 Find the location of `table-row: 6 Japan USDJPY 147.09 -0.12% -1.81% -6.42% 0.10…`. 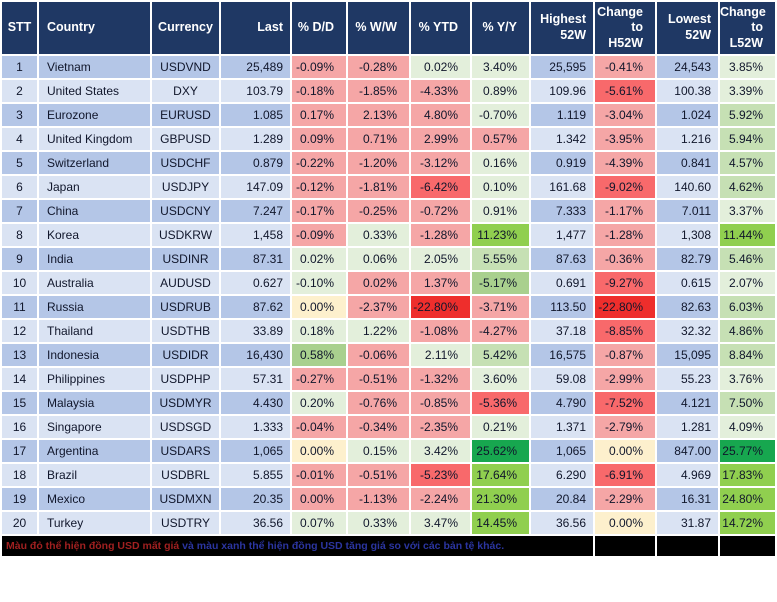

table-row: 6 Japan USDJPY 147.09 -0.12% -1.81% -6.42% 0.10… is located at coordinates (388, 187).